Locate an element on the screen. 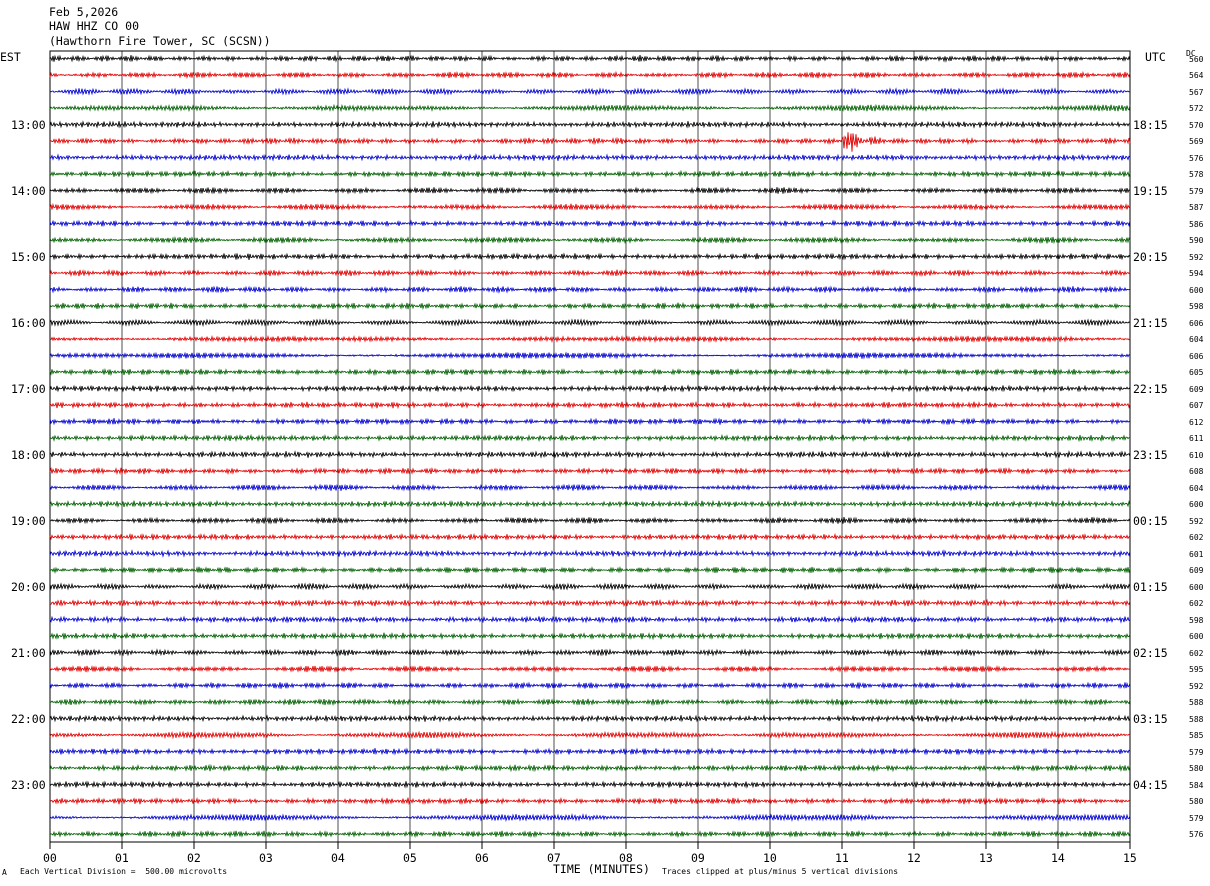  dc-value-label: 567 is located at coordinates (1196, 92).